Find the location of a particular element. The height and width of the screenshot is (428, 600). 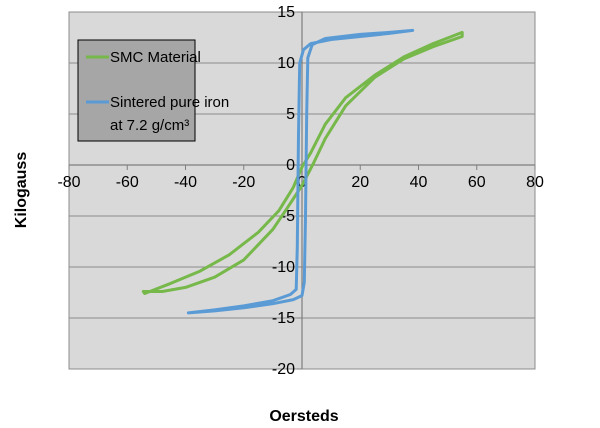

x-axis-title: Oersteds is located at coordinates (303, 416).